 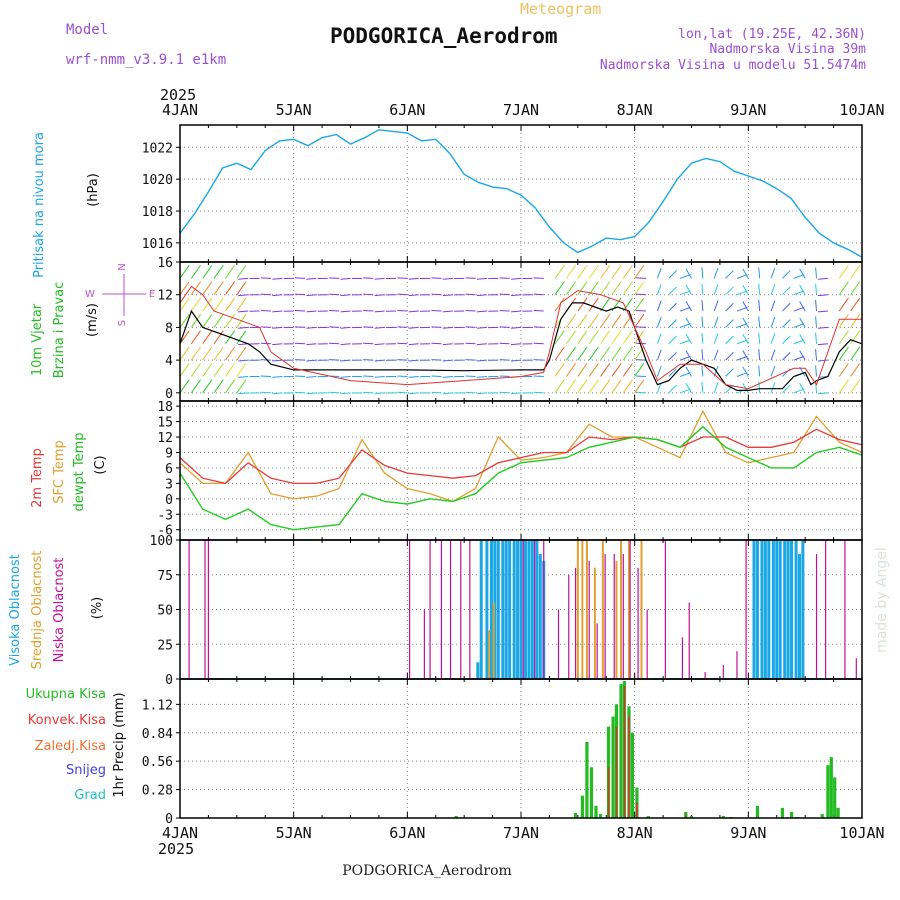 I want to click on pressure-line, so click(x=521, y=193).